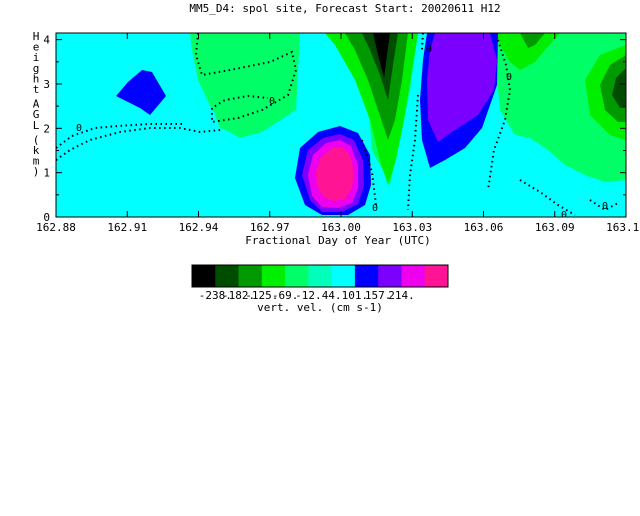  Describe the element at coordinates (462, 87) in the screenshot. I see `contour-band-purple` at that location.